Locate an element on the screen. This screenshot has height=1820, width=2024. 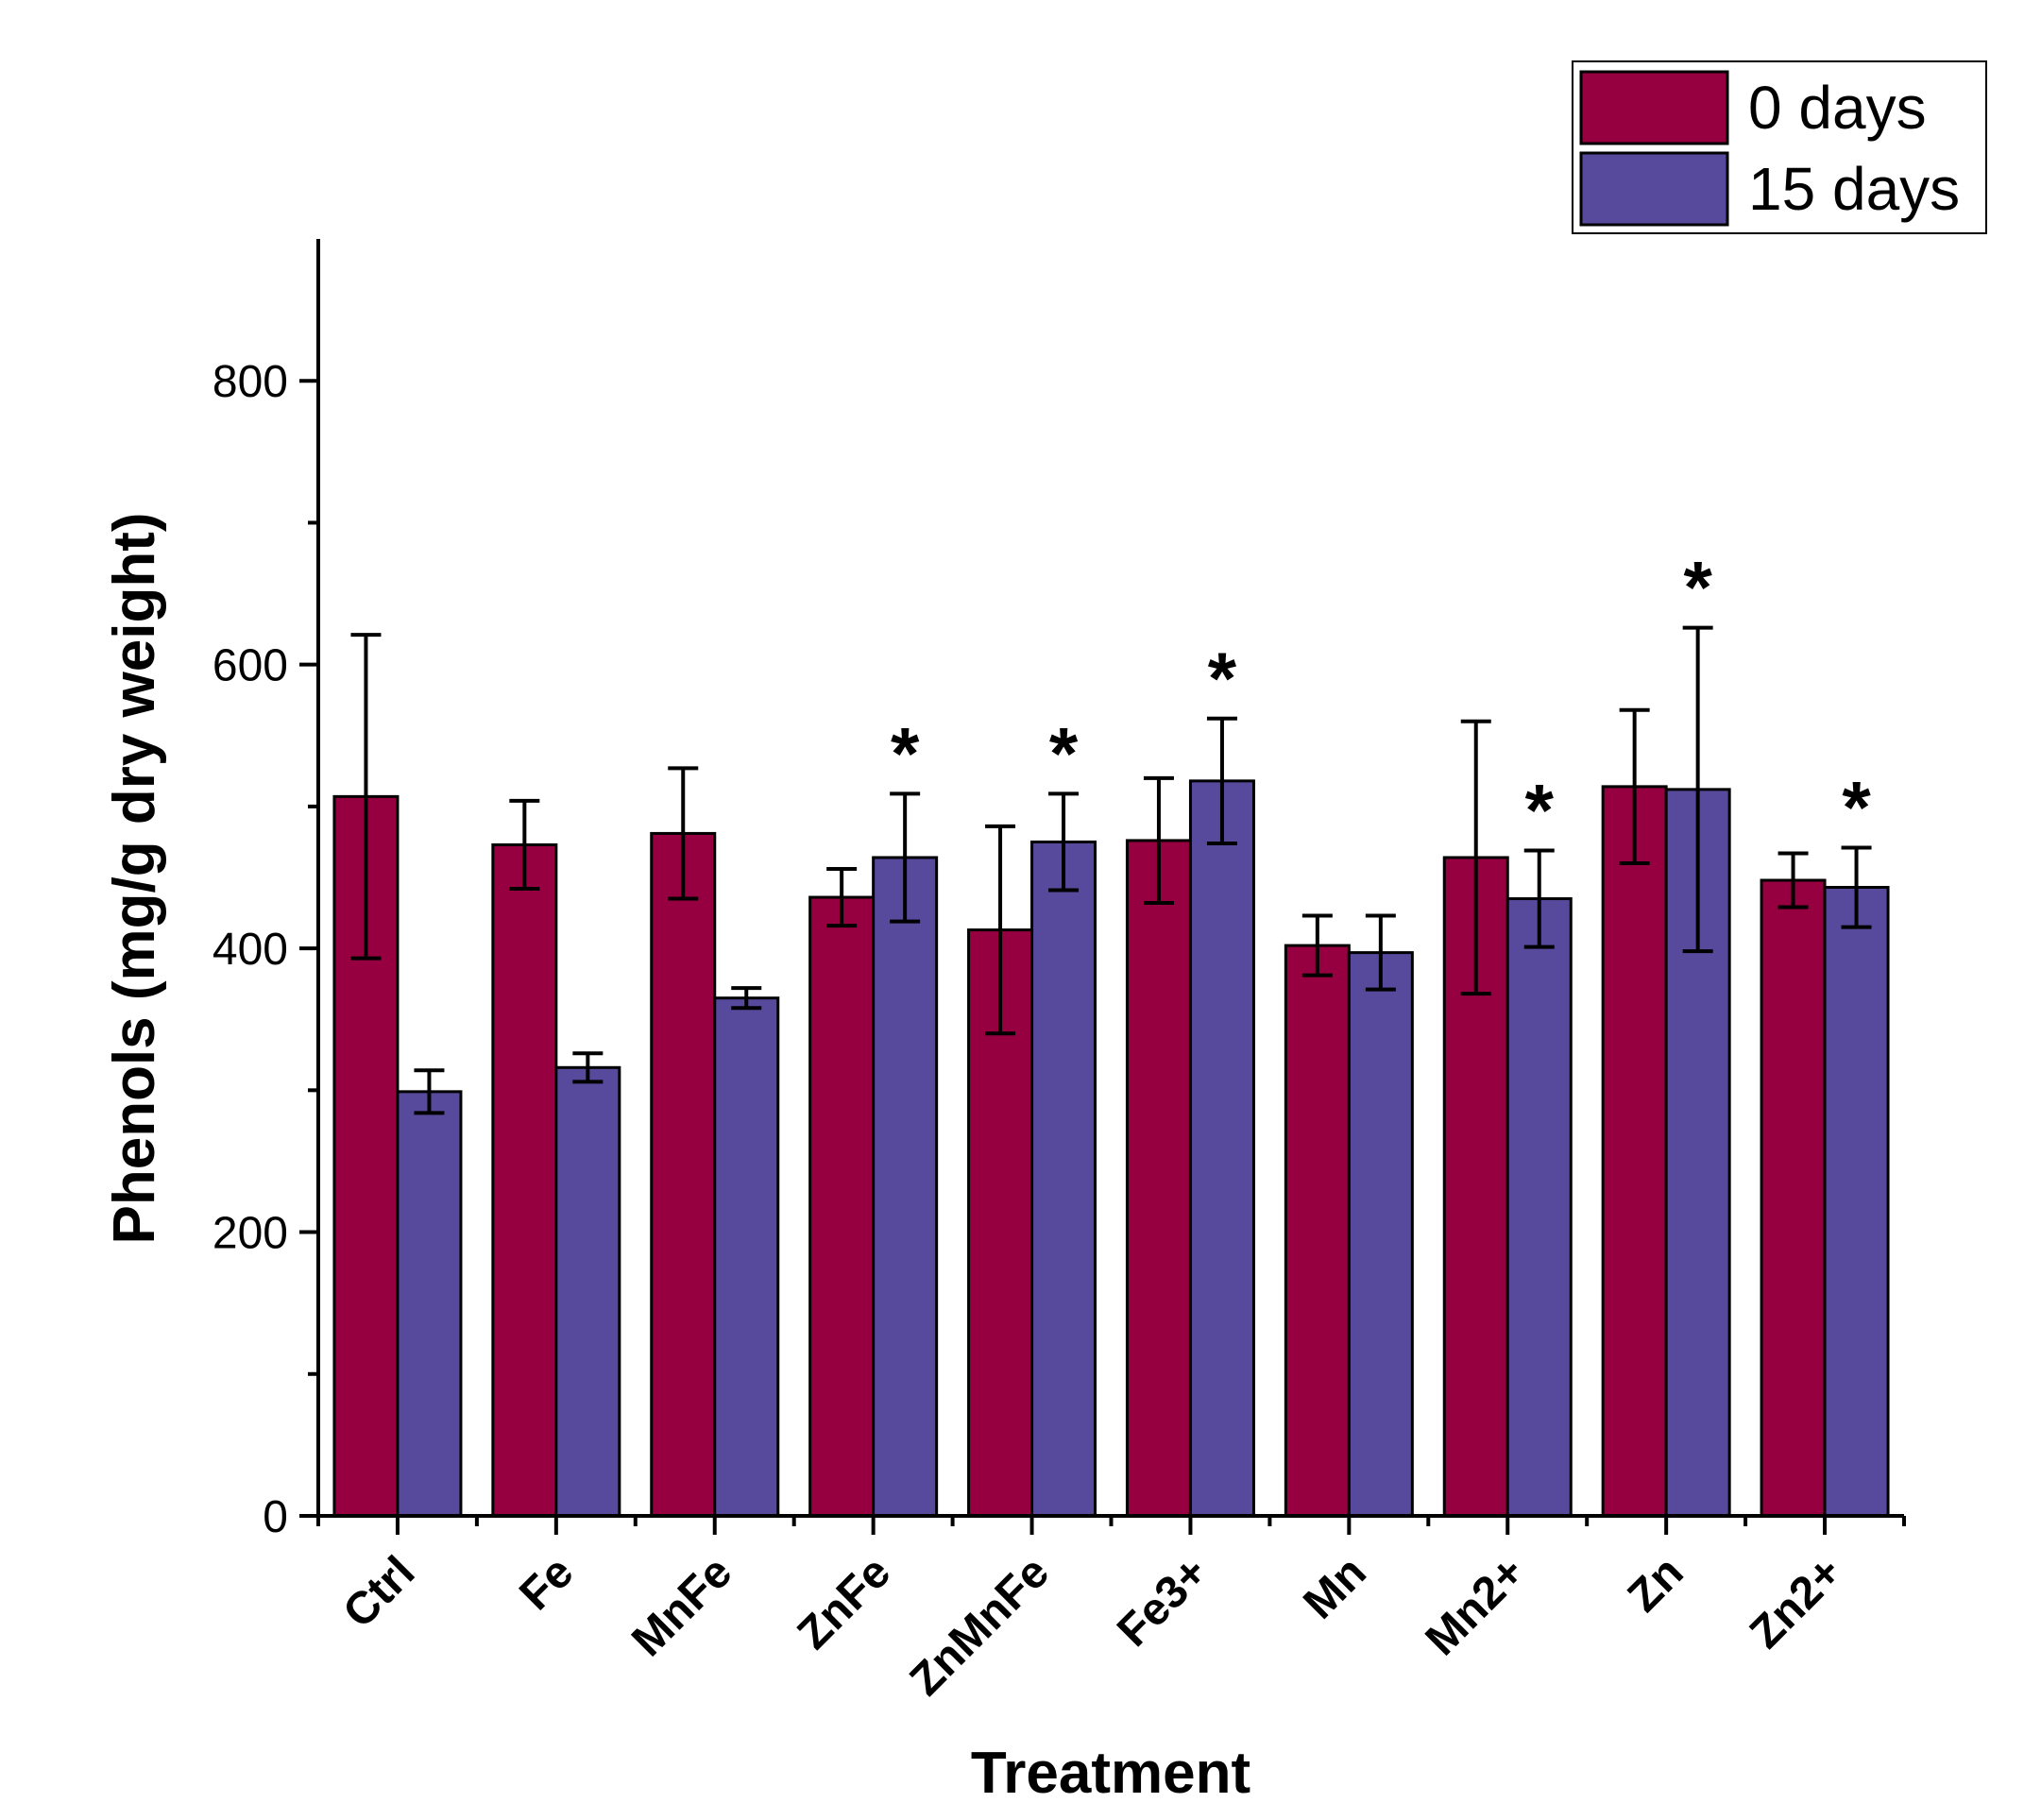
x-tick-label: Zn is located at coordinates (1656, 1584).